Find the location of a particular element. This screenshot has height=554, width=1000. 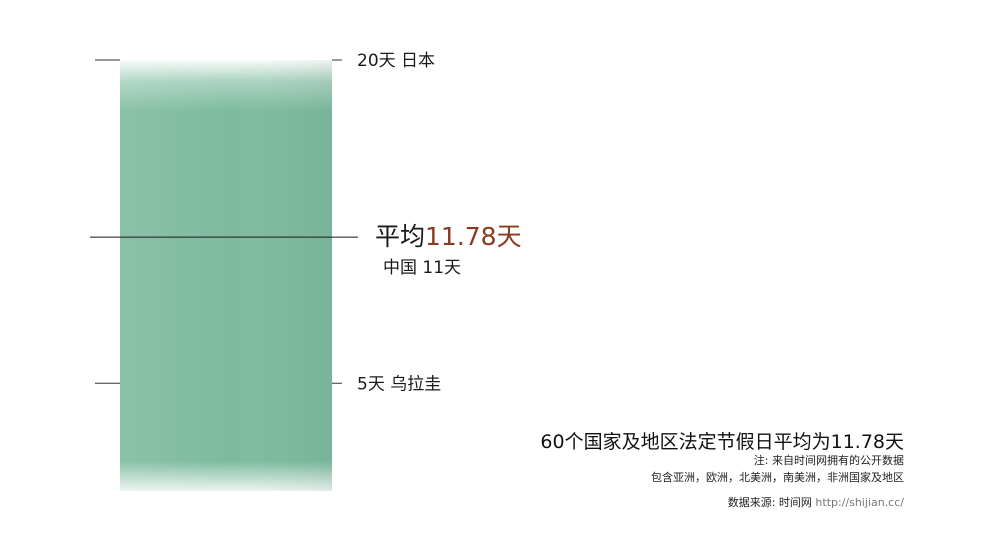

mark-label: 20天 日本 is located at coordinates (396, 61).